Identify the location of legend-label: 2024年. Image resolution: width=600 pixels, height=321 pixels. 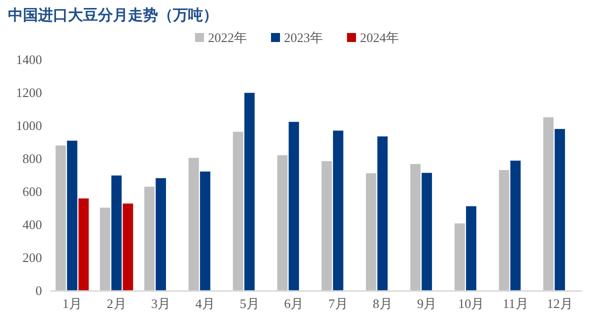
(379, 37).